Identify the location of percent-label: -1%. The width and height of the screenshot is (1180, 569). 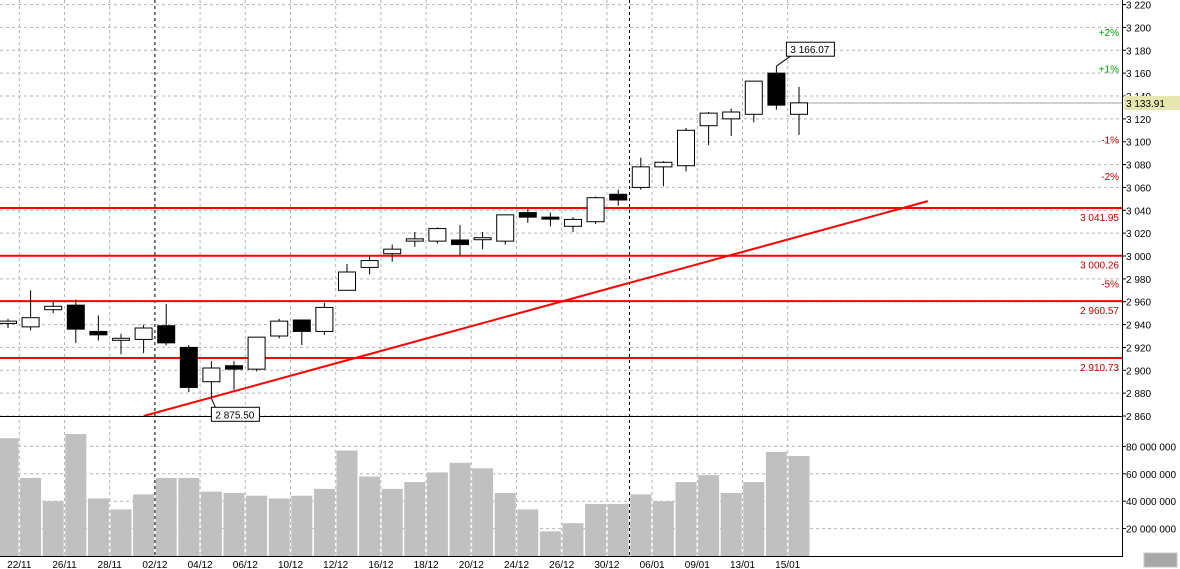
(1110, 140).